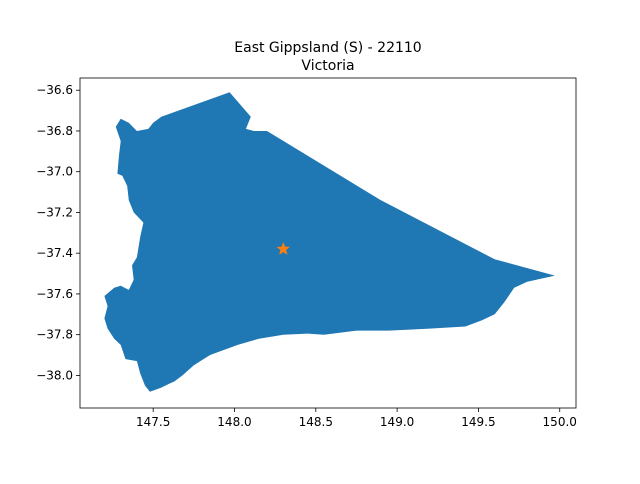  What do you see at coordinates (327, 66) in the screenshot?
I see `map-subtitle: Victoria` at bounding box center [327, 66].